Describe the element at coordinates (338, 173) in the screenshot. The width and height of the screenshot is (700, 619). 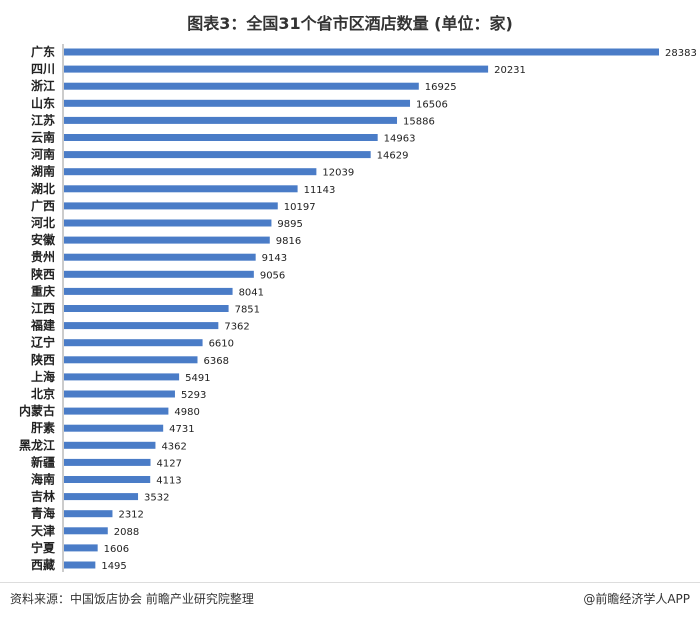
I see `value-label: 12039` at that location.